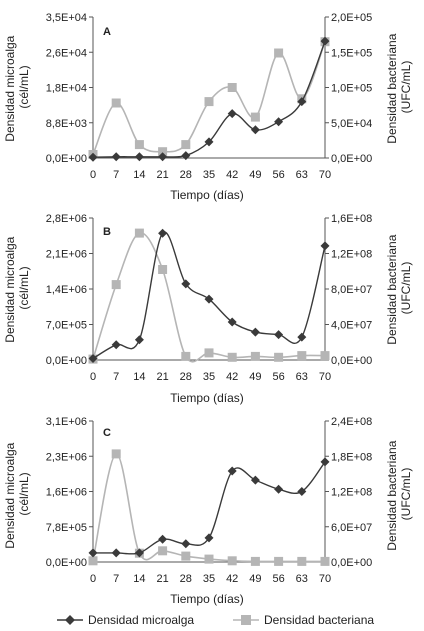 Image resolution: width=424 pixels, height=631 pixels. Describe the element at coordinates (351, 457) in the screenshot. I see `y-tick-label-right: 1,8E+08` at that location.